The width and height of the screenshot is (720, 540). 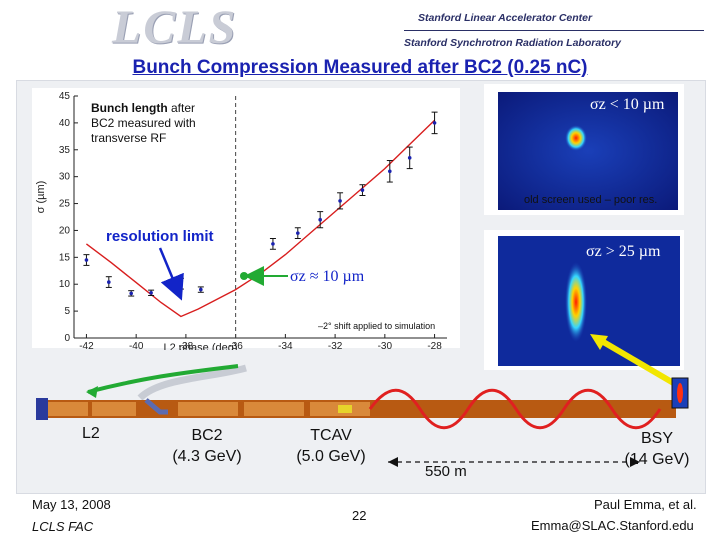 What do you see at coordinates (612, 525) in the screenshot?
I see `footer-email: Emma@SLAC.Stanford.edu` at bounding box center [612, 525].